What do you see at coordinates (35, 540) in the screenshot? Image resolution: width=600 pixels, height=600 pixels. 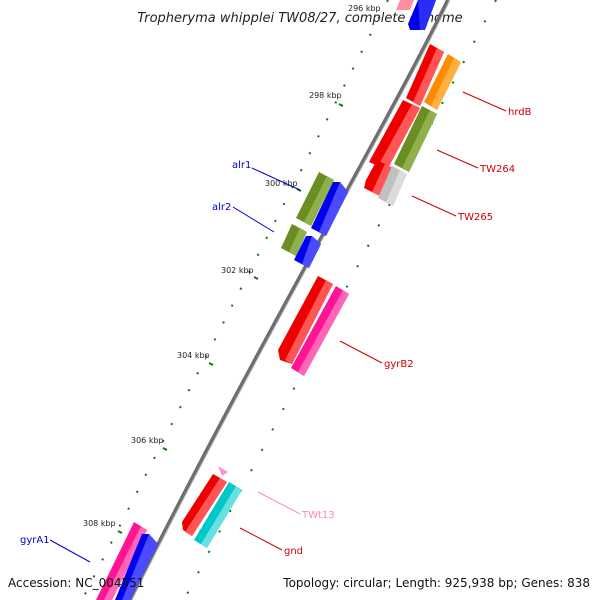 I see `gene-label-gyrA1: gyrA1` at bounding box center [35, 540].